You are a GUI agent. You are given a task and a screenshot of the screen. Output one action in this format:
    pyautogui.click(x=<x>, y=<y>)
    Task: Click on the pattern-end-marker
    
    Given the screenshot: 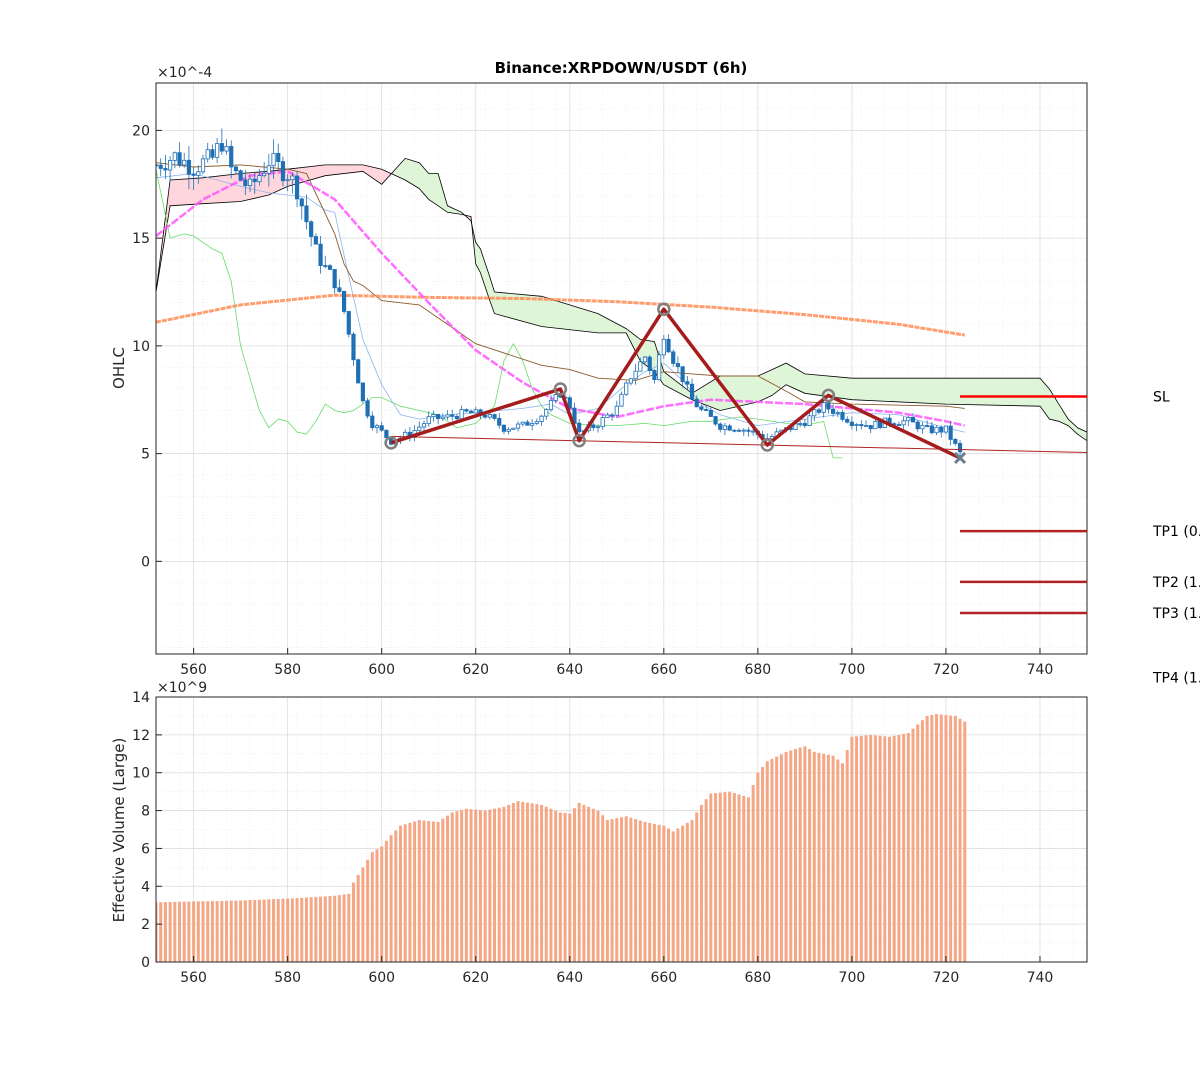 What is the action you would take?
    pyautogui.click(x=960, y=457)
    